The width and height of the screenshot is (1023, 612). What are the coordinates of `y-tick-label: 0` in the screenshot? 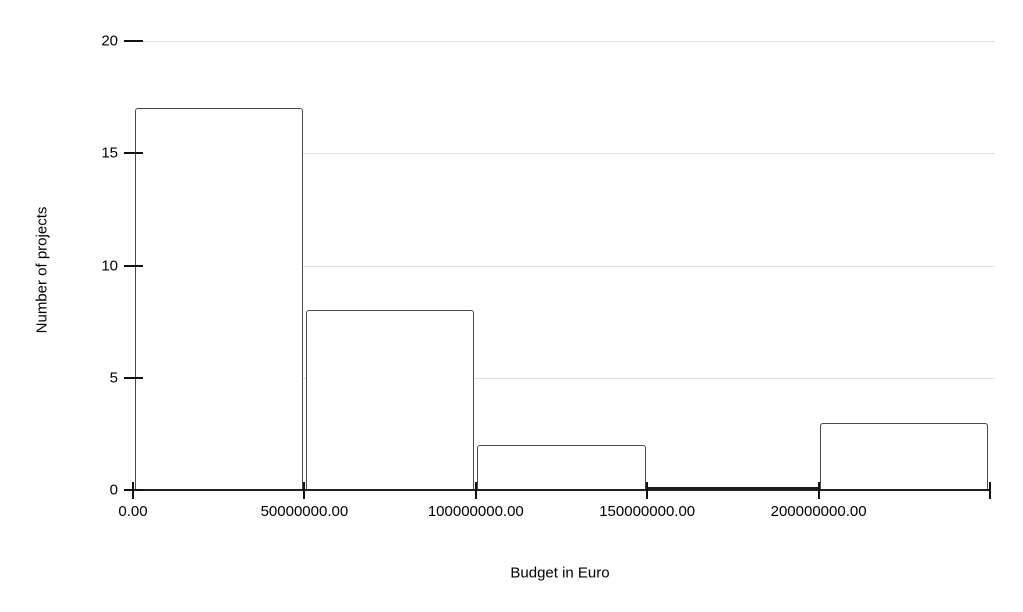 It's located at (113, 490).